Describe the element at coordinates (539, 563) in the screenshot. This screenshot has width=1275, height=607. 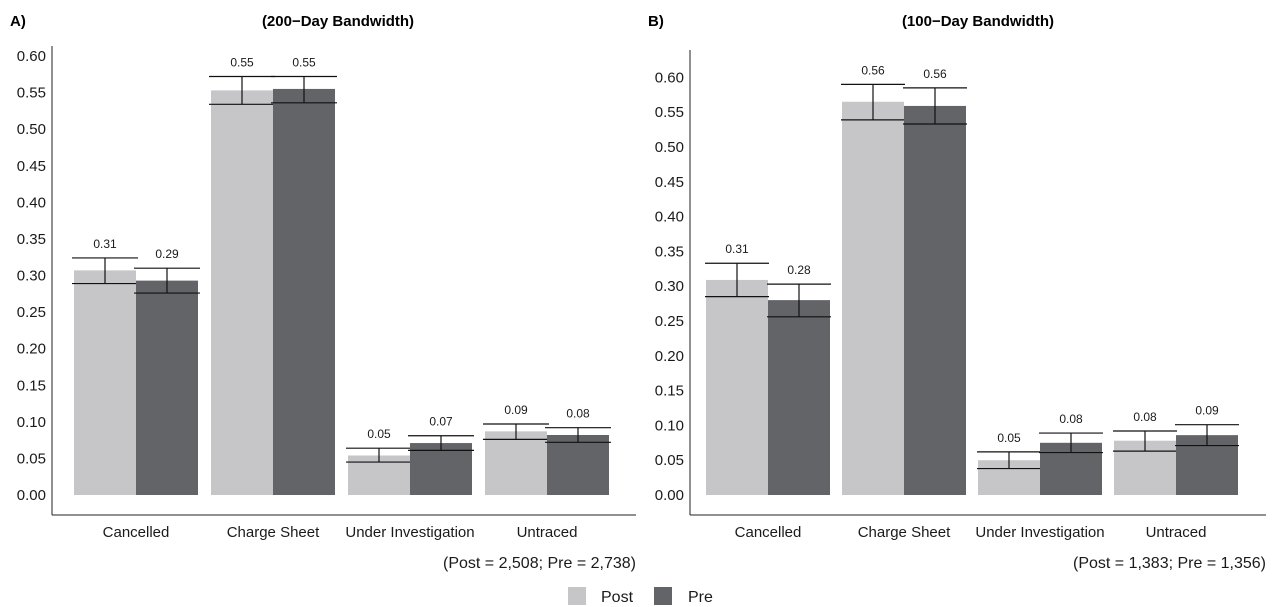
I see `panel-a-sample-note: (Post = 2,508; Pre = 2,738)` at that location.